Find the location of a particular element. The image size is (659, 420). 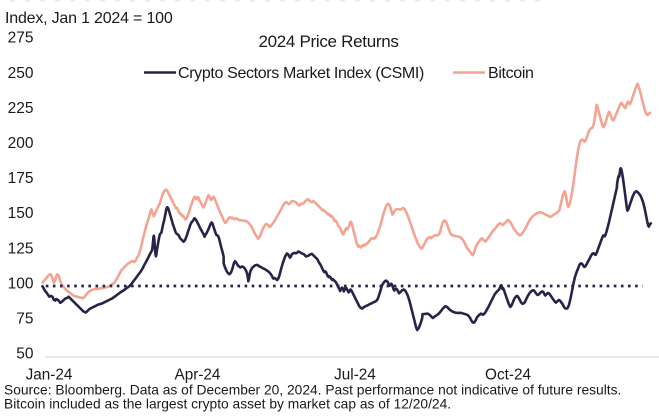

svg-text:Crypto Sectors Market Index (C: Crypto Sectors Market Index (CSMI) is located at coordinates (301, 73).